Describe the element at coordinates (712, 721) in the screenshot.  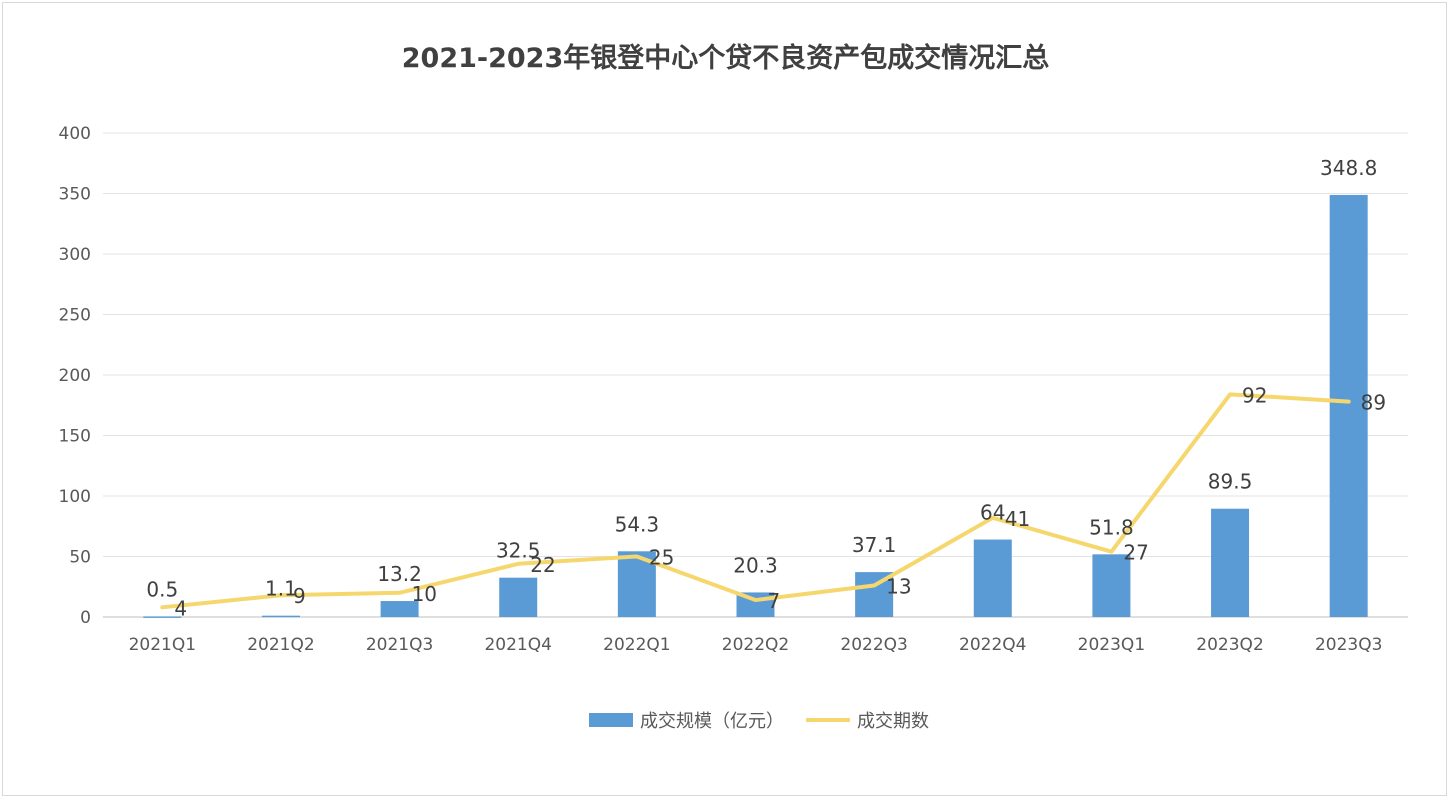
I see `legend-label-bar: 成交规模（亿元）` at that location.